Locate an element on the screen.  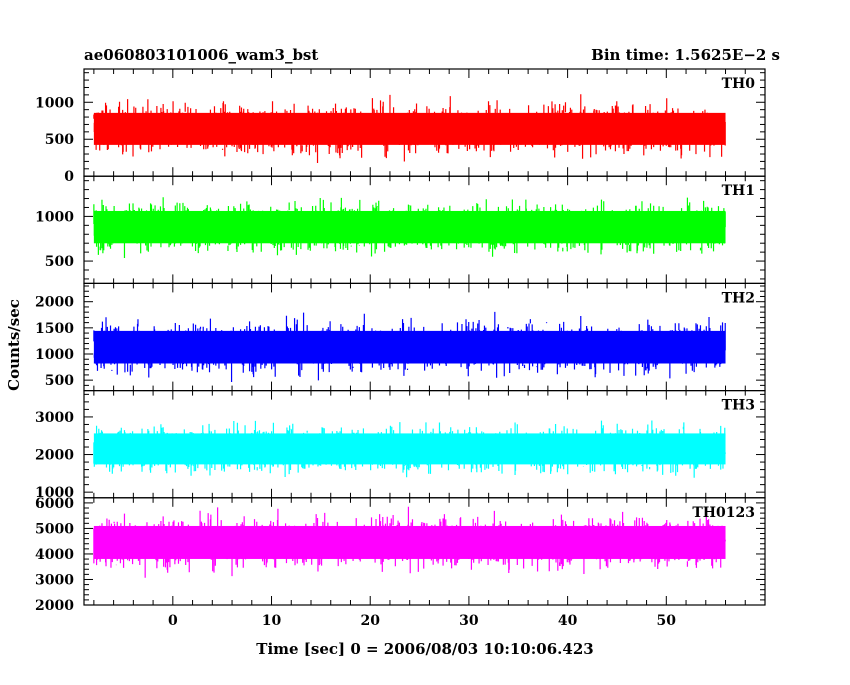
x-tick-label: 50 is located at coordinates (667, 621).